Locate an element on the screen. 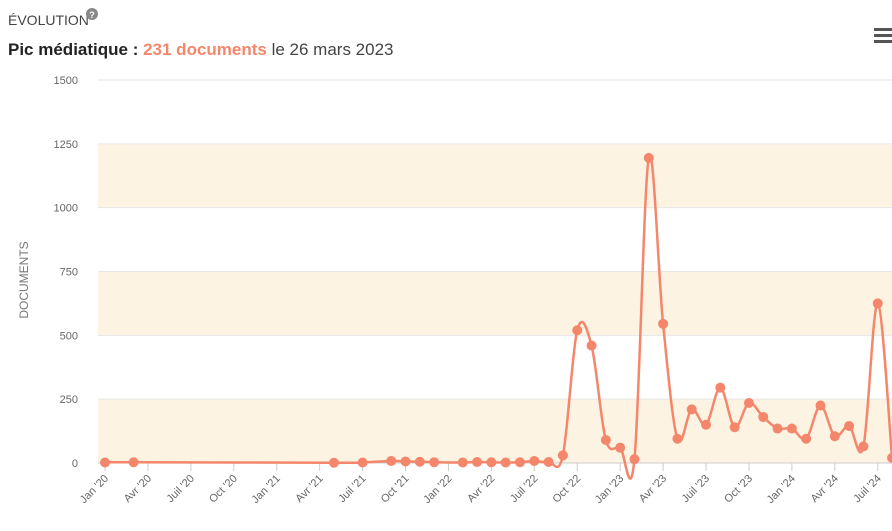  x-tick-label: Juil '23 is located at coordinates (696, 489).